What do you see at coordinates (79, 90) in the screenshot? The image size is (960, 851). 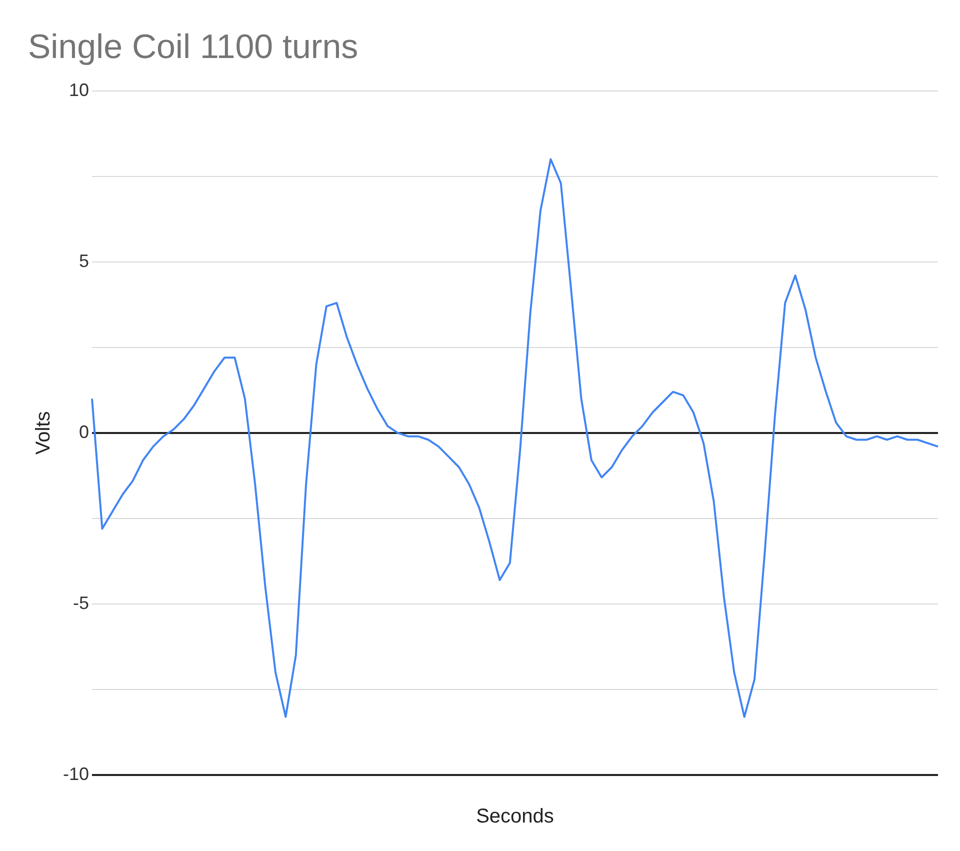 I see `y-tick-label: 10` at bounding box center [79, 90].